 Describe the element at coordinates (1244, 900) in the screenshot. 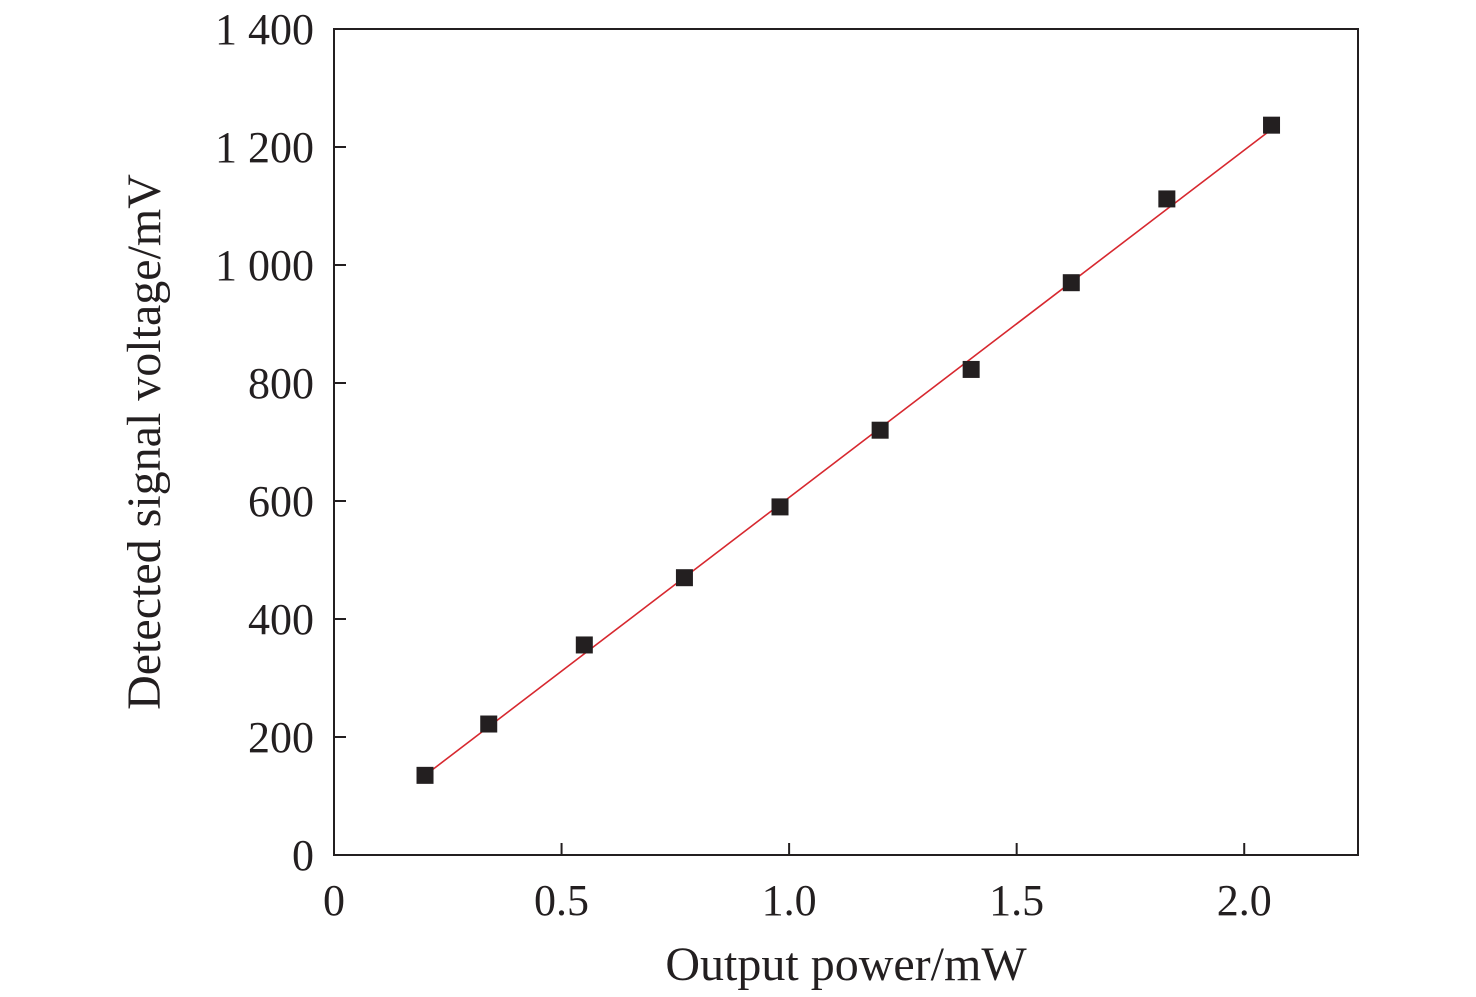

I see `x-tick-label: 2.0` at that location.